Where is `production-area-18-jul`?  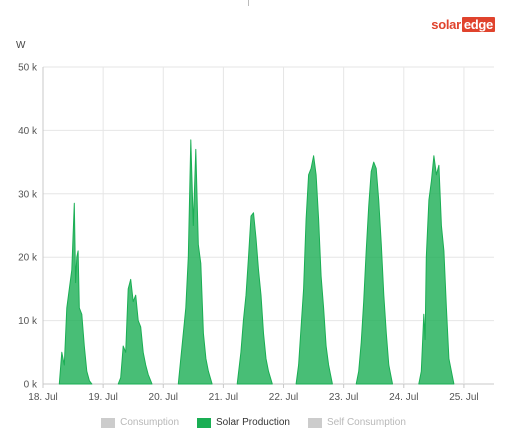 production-area-18-jul is located at coordinates (75, 293).